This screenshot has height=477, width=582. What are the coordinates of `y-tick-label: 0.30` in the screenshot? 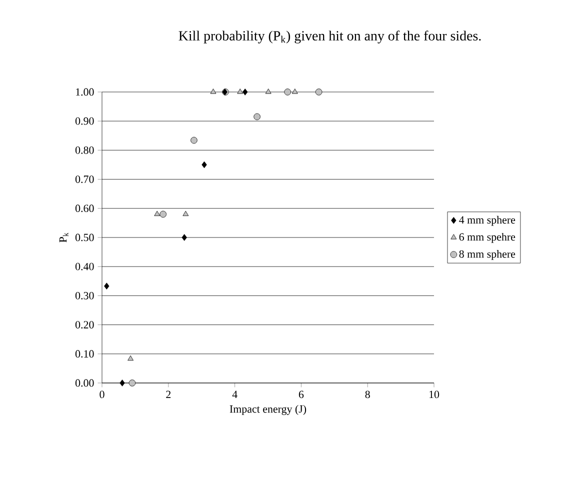 It's located at (84, 296).